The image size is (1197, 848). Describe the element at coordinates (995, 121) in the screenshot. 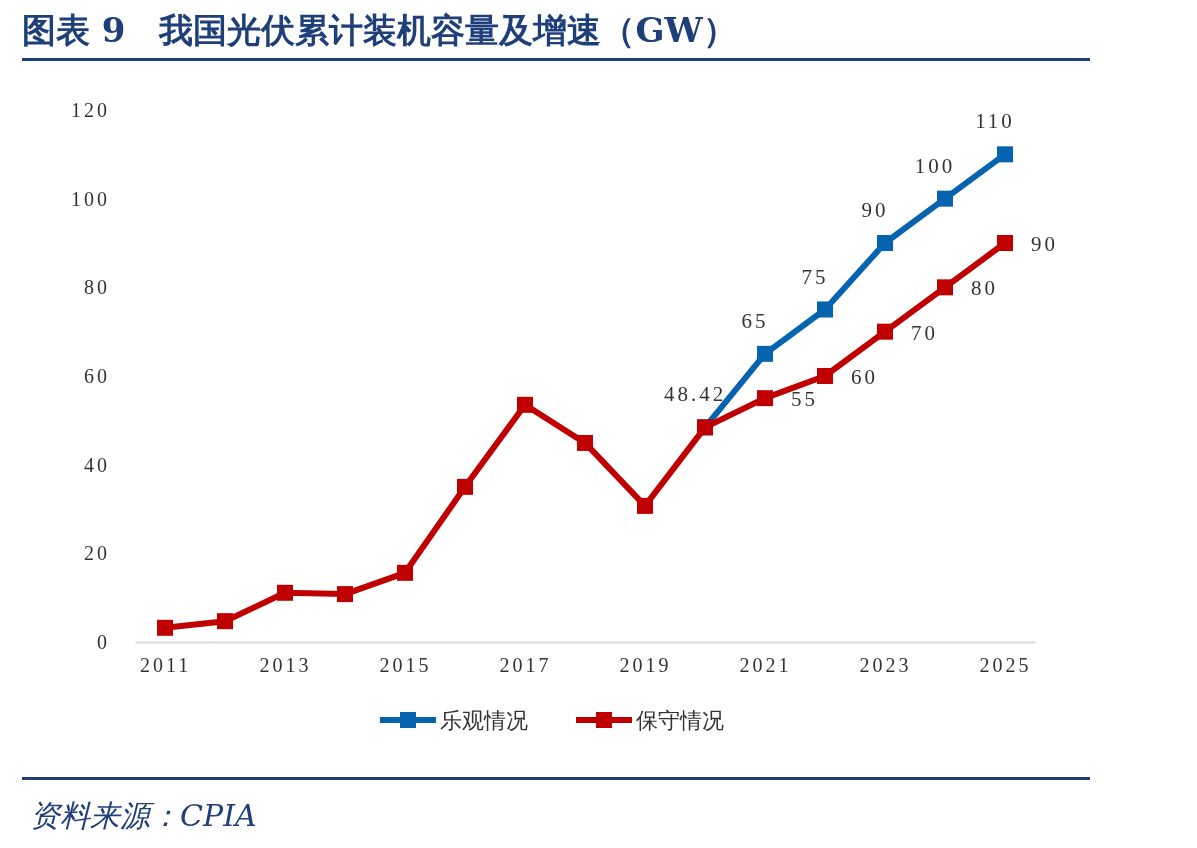

I see `data-label: 110` at that location.